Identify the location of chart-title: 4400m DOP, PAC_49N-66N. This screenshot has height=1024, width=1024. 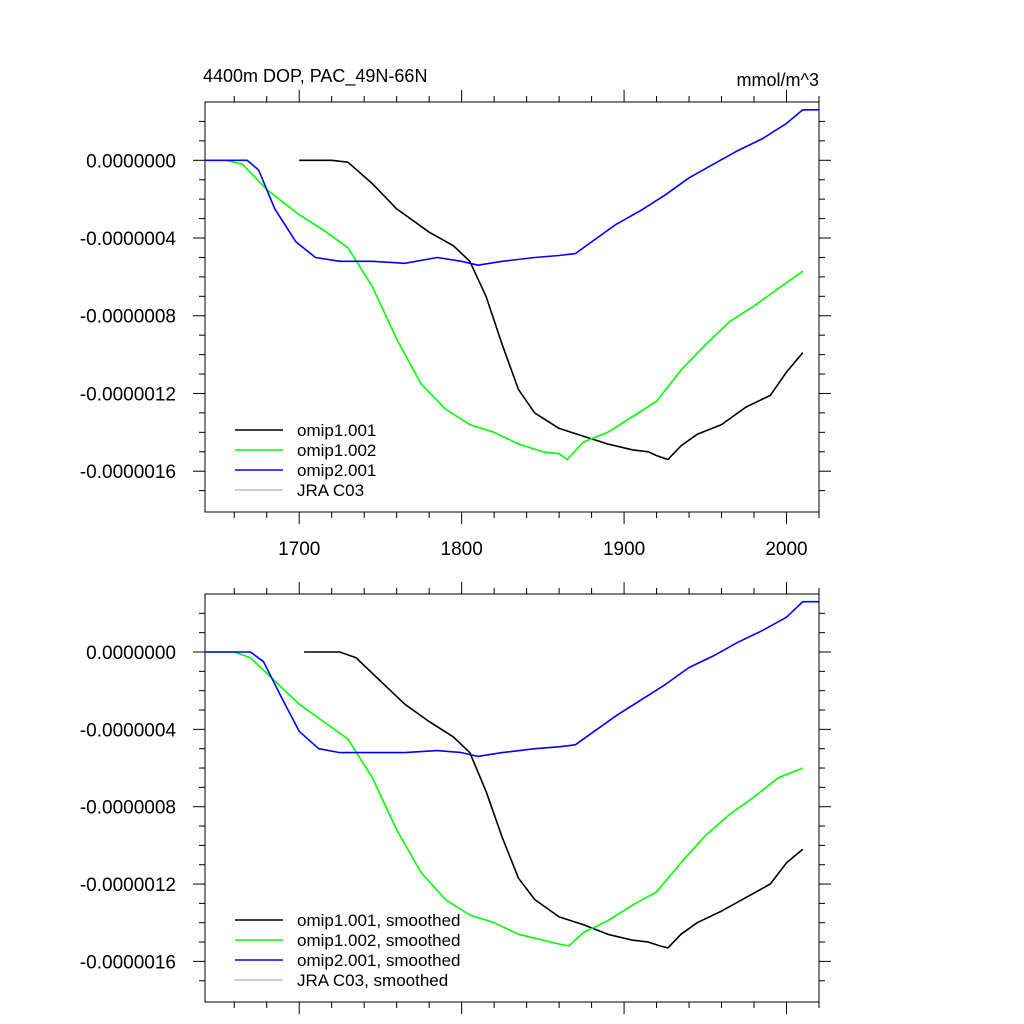
(315, 76).